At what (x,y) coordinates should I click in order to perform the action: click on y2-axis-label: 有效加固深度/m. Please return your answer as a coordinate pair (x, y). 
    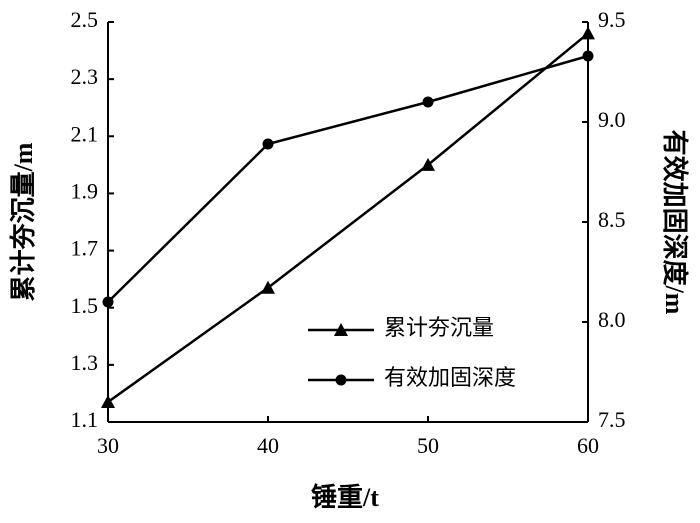
    Looking at the image, I should click on (675, 222).